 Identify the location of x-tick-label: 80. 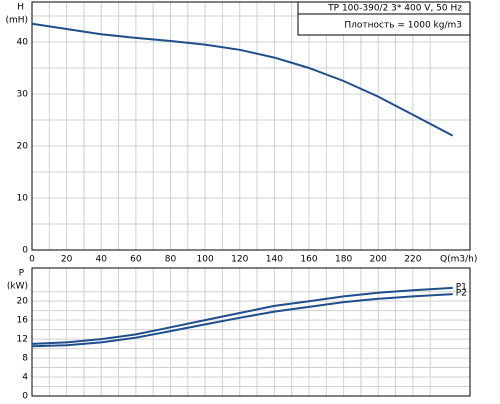
(171, 260).